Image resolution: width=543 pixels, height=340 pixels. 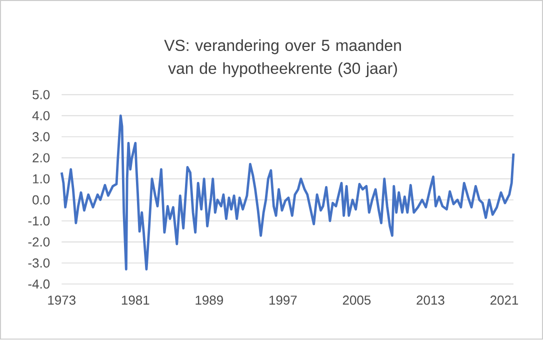 I want to click on y-tick-label: 5.0, so click(x=41, y=95).